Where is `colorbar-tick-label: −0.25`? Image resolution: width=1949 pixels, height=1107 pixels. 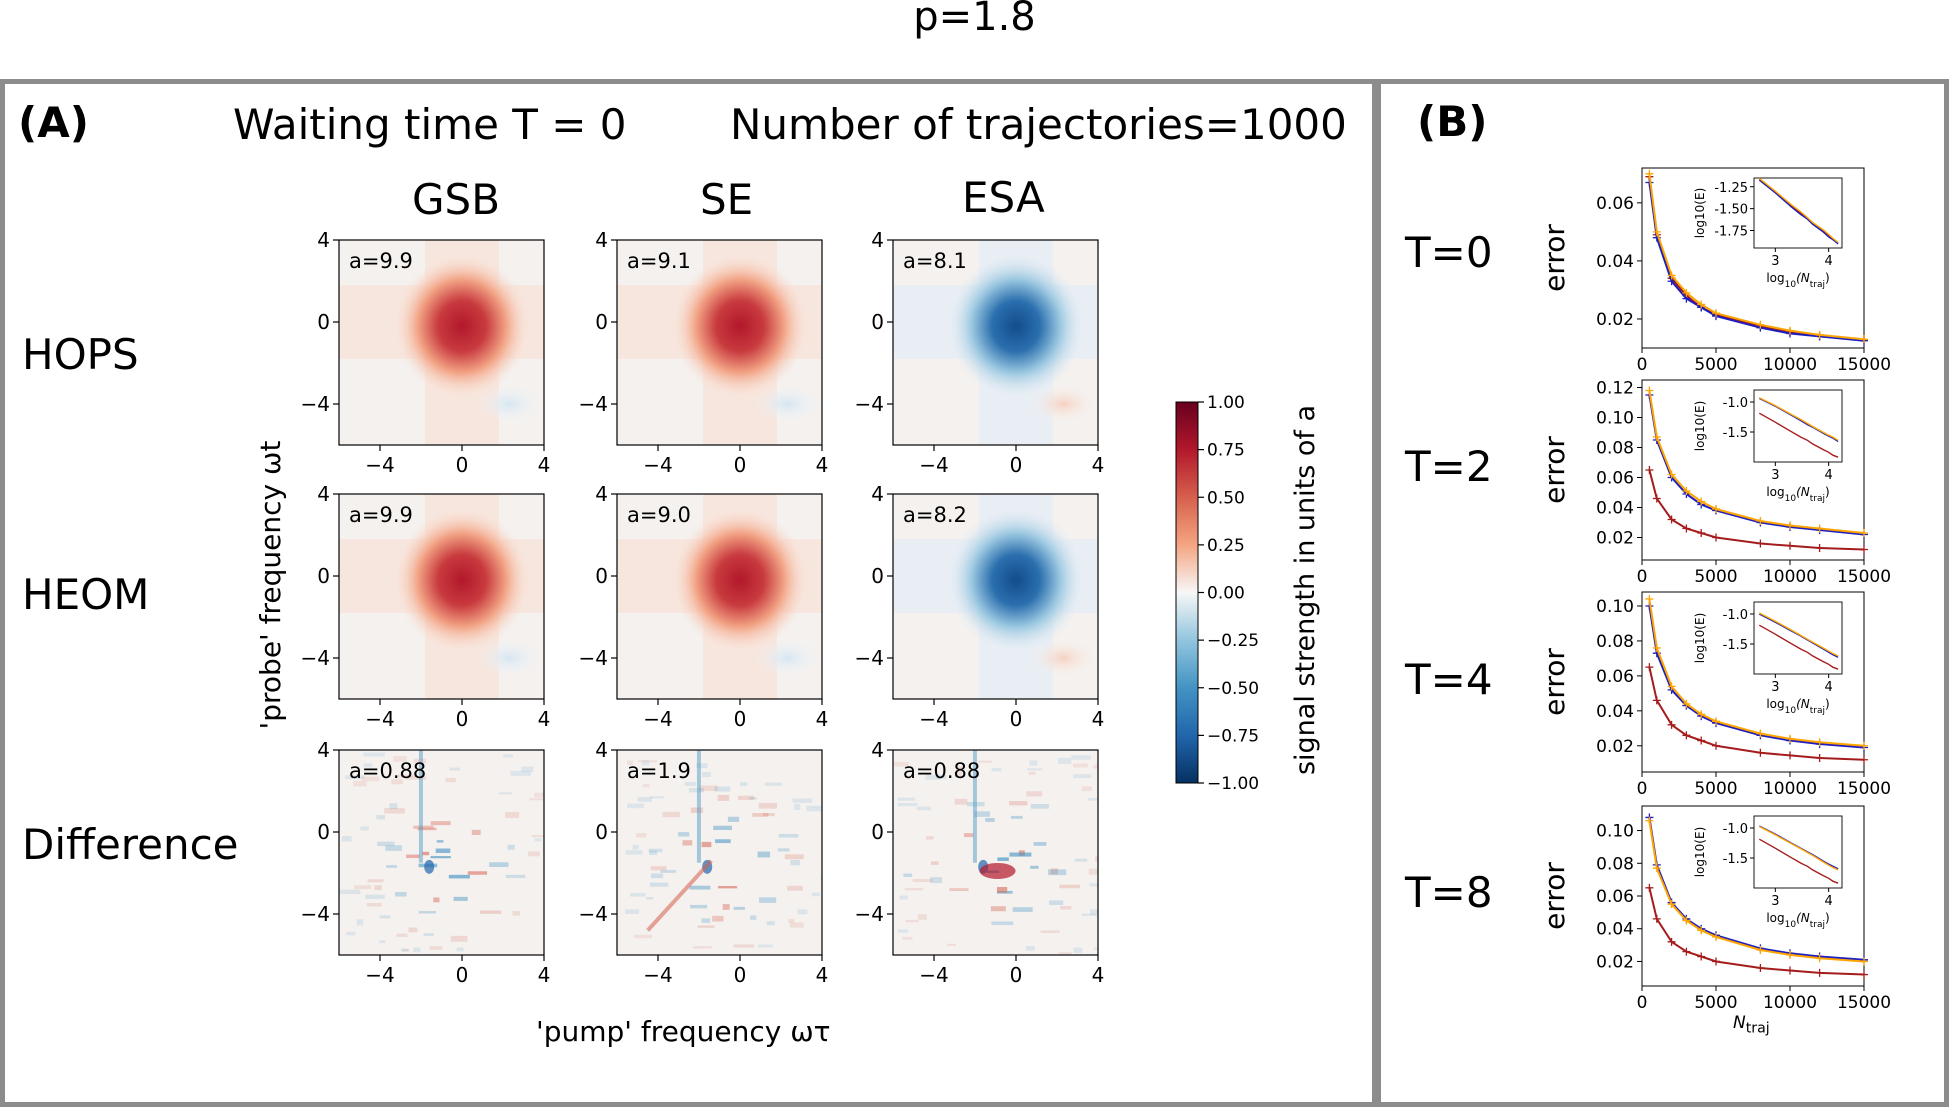
colorbar-tick-label: −0.25 is located at coordinates (1233, 641).